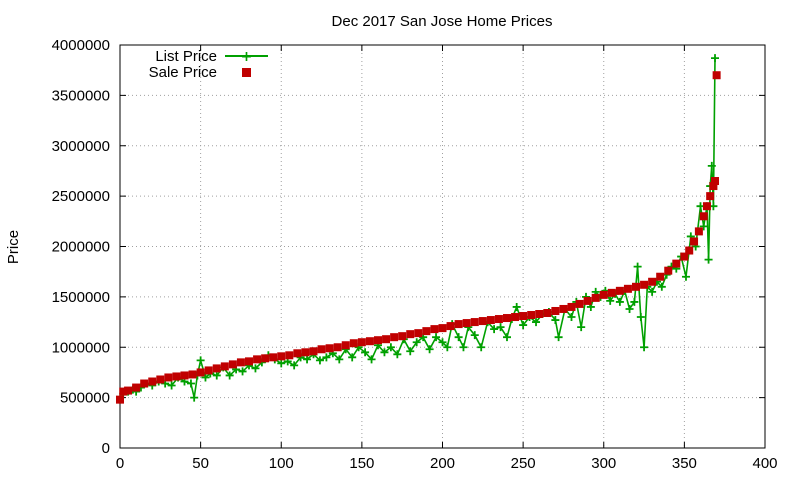 This screenshot has width=800, height=480. I want to click on legend: List Price + Sale Price, so click(208, 64).